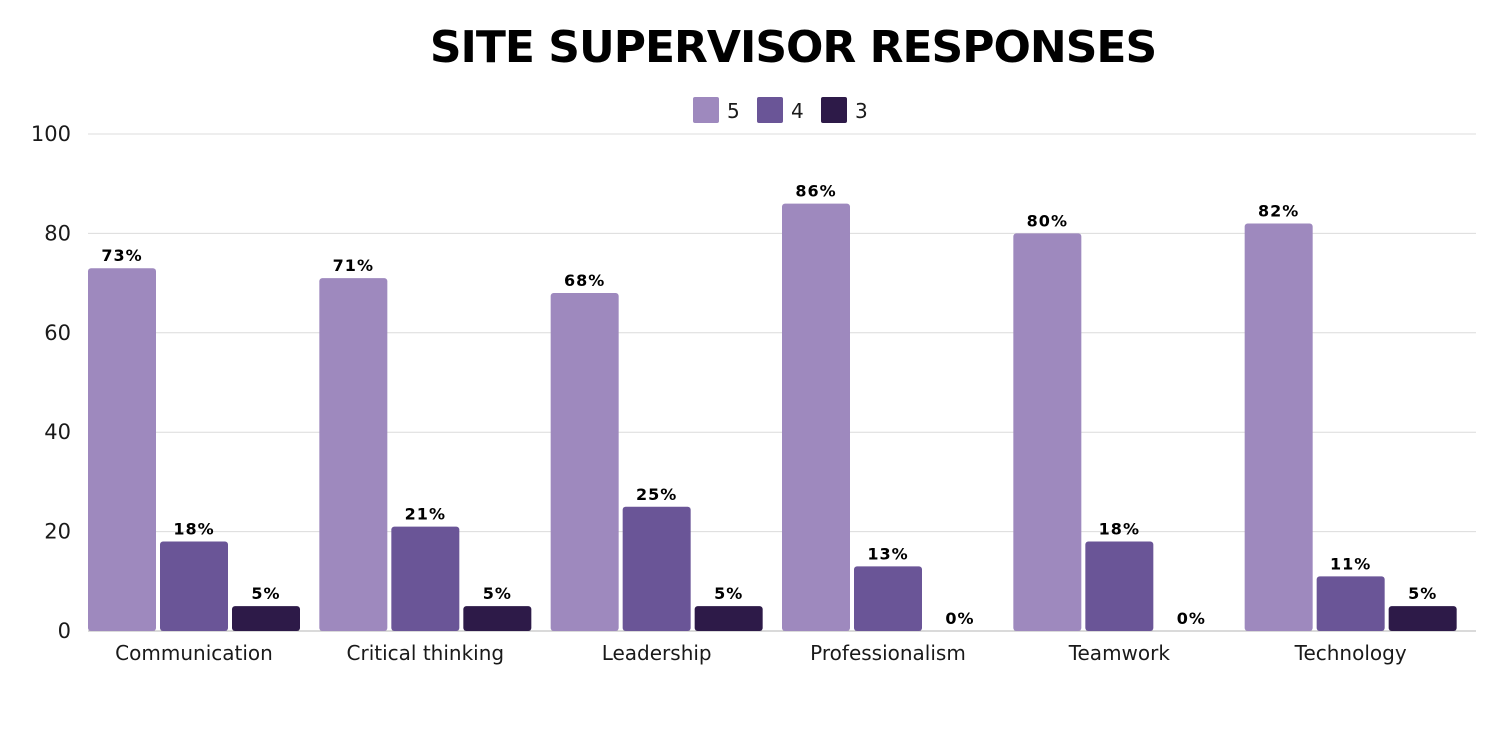 This screenshot has width=1500, height=750. What do you see at coordinates (57, 432) in the screenshot?
I see `y-tick-label: 40` at bounding box center [57, 432].